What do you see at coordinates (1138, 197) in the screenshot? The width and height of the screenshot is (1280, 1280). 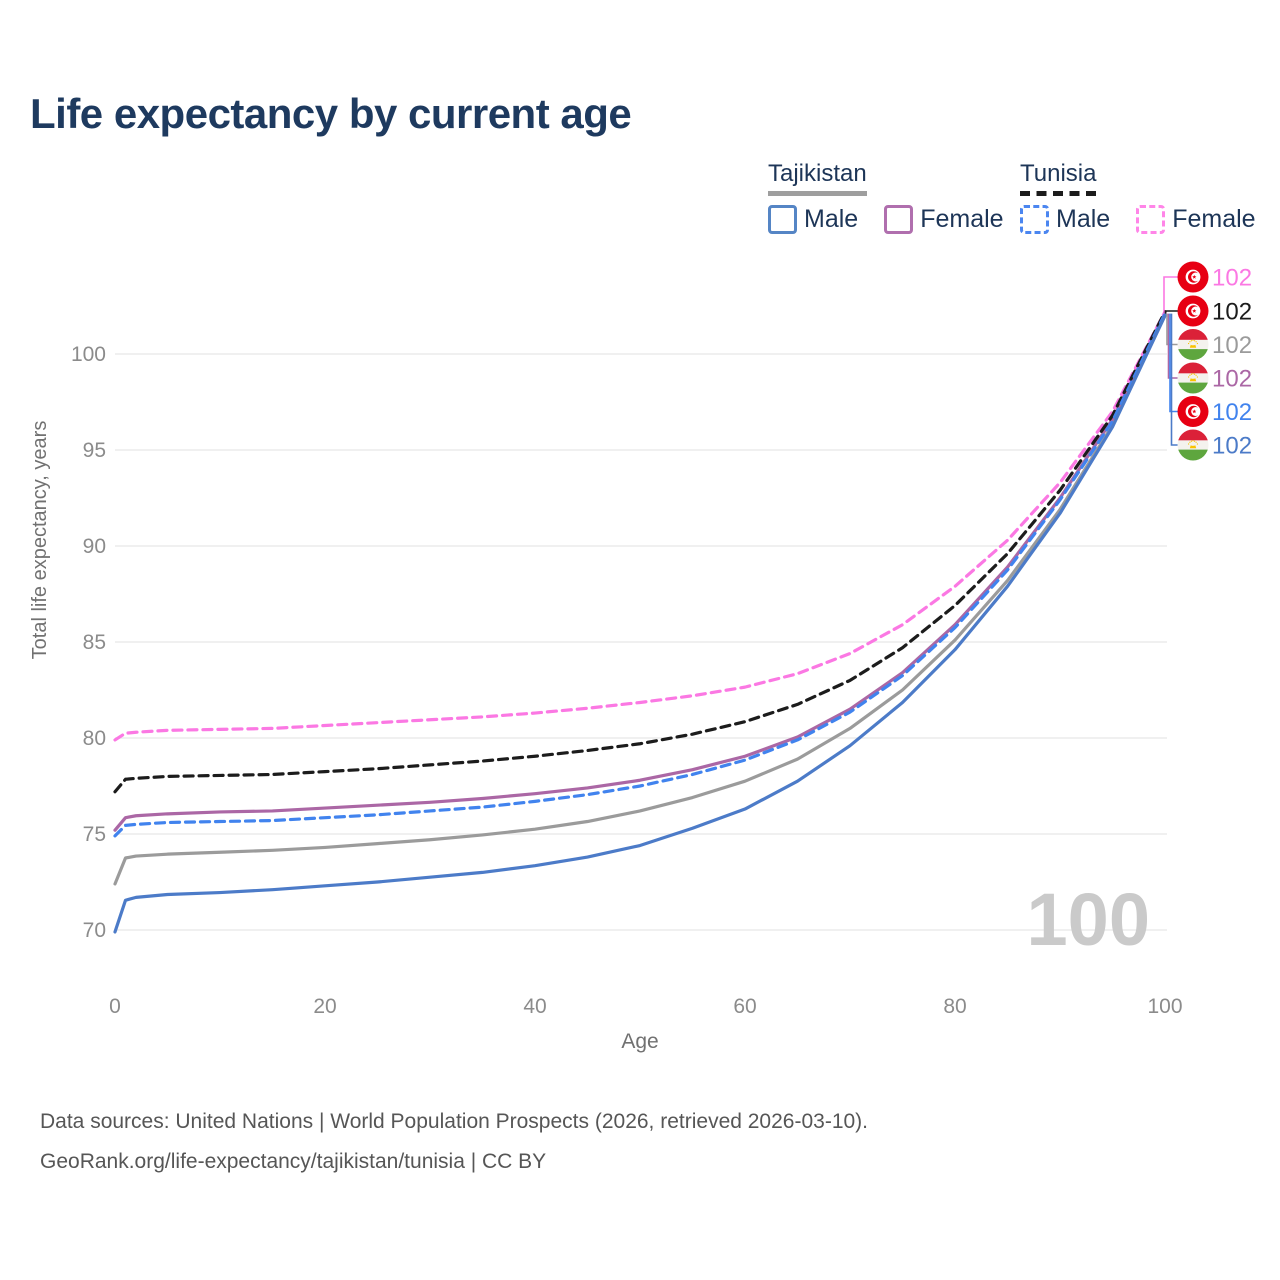 I see `legend-group-tunisia: Tunisia Male Female` at bounding box center [1138, 197].